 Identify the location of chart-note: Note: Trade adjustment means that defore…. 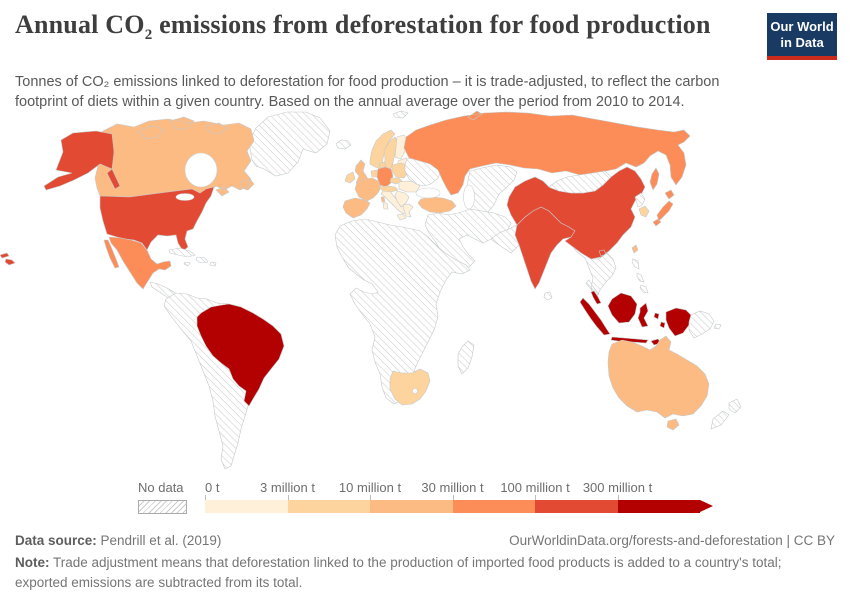
(398, 572).